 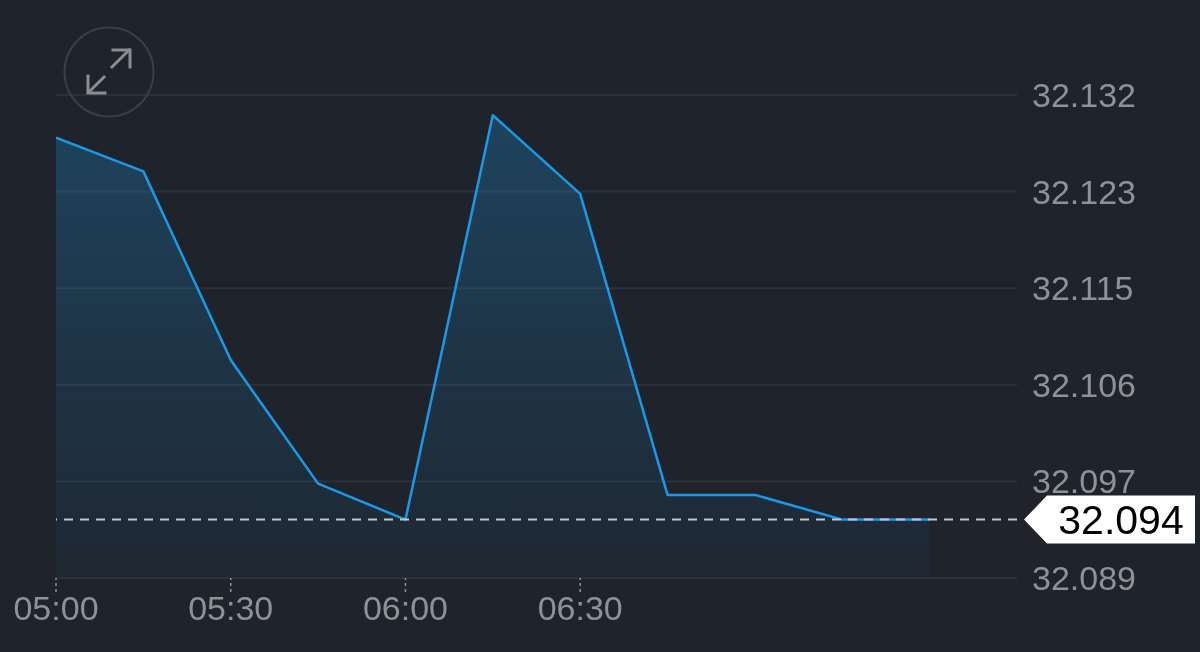 I want to click on x-tick-label: 05:30, so click(x=231, y=608).